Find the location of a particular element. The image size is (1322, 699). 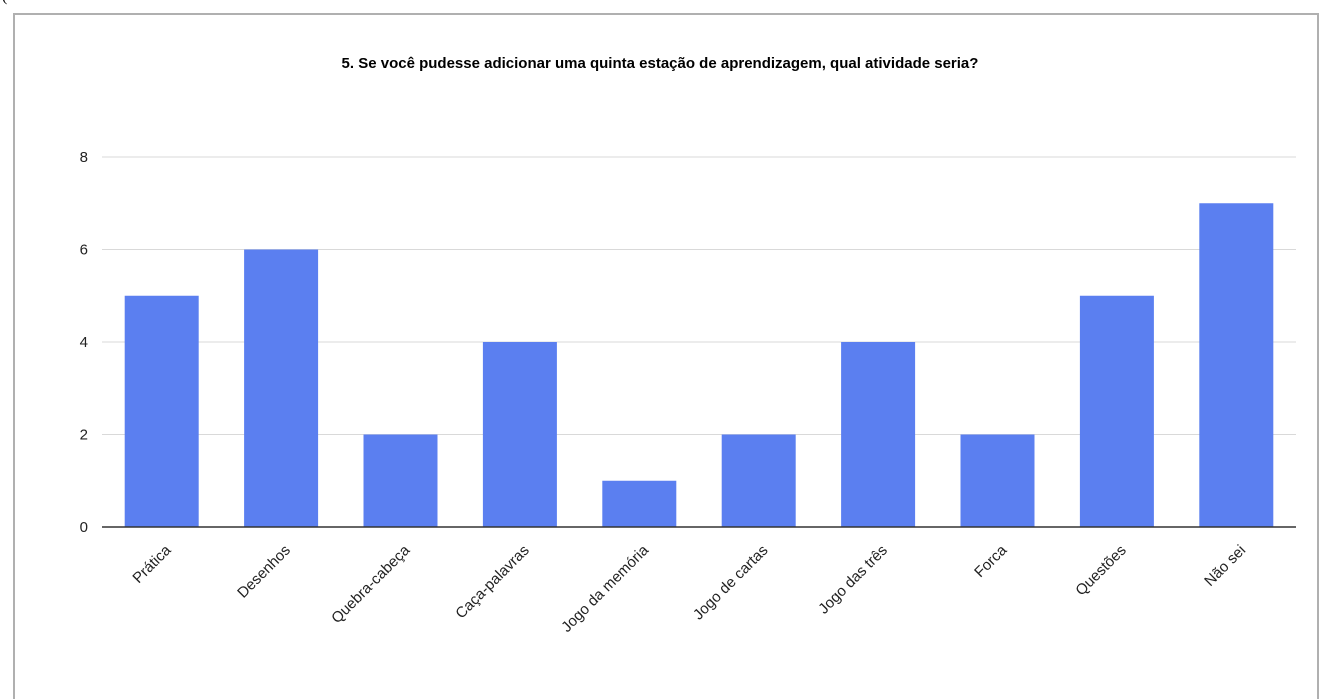

y-axis-ticks: 0 2 4 6 8 is located at coordinates (84, 342).